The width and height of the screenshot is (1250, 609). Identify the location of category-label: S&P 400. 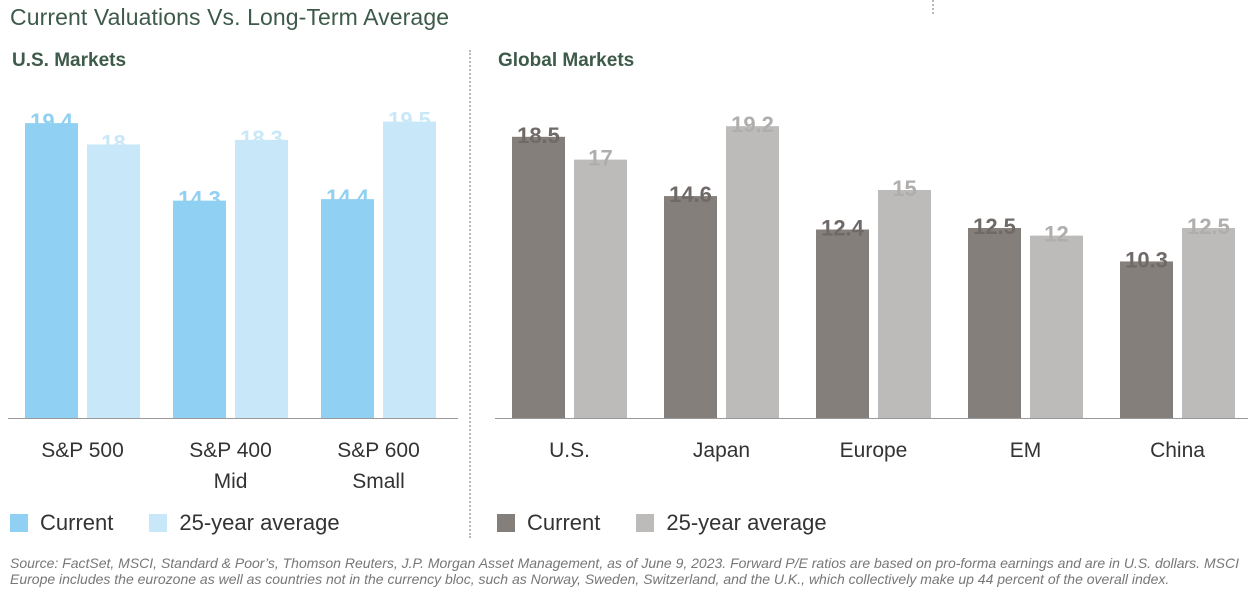
(230, 450).